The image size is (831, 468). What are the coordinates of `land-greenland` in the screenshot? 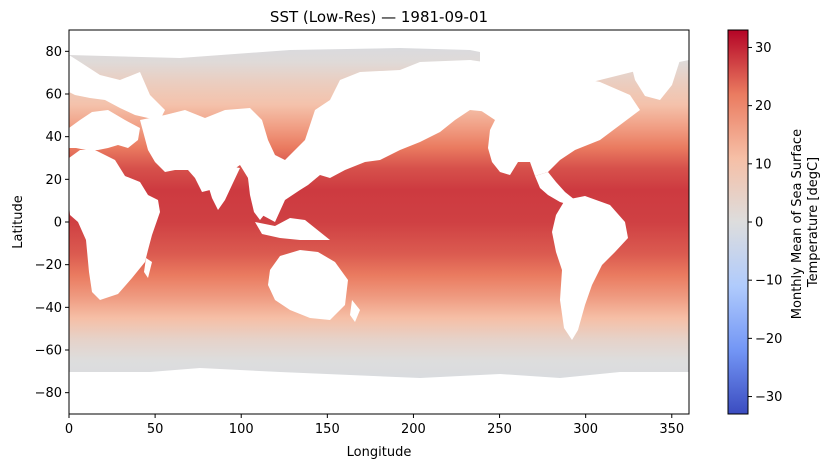 It's located at (655, 77).